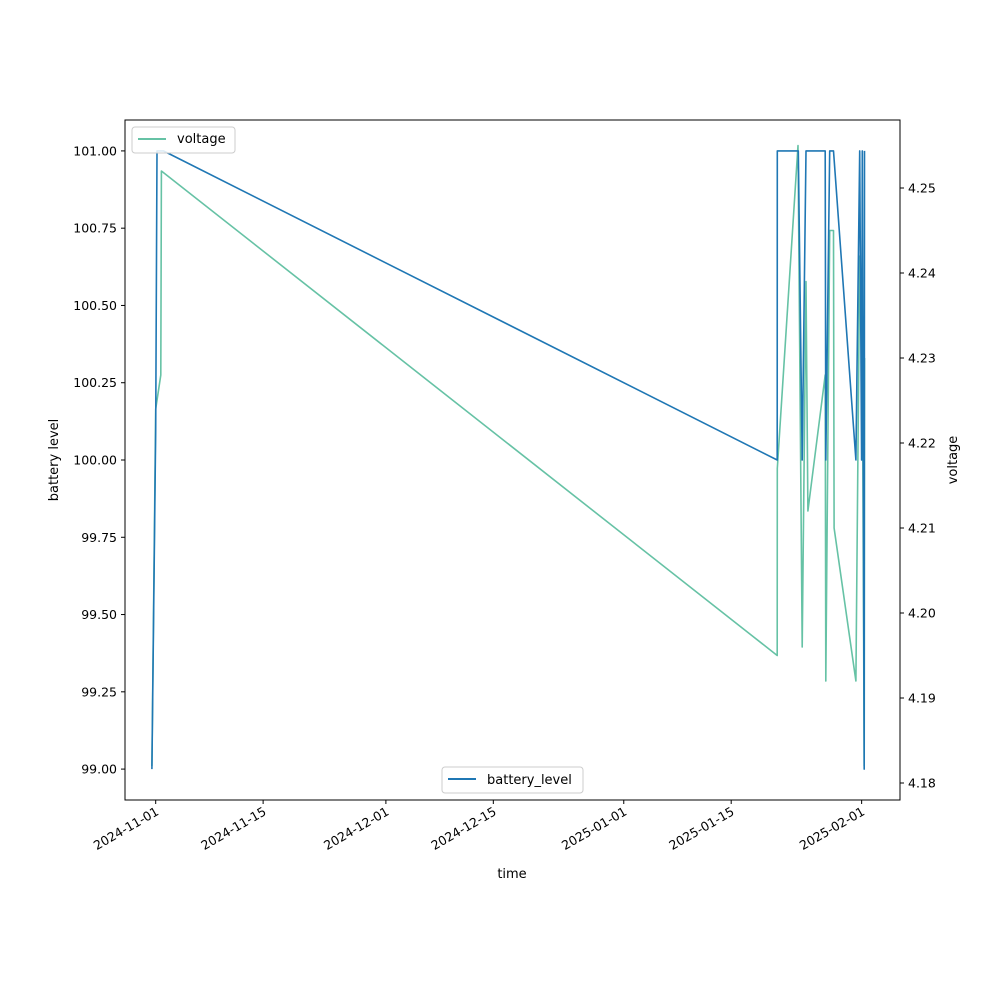 The height and width of the screenshot is (1000, 1000). I want to click on y-right-tick-label: 4.24, so click(922, 273).